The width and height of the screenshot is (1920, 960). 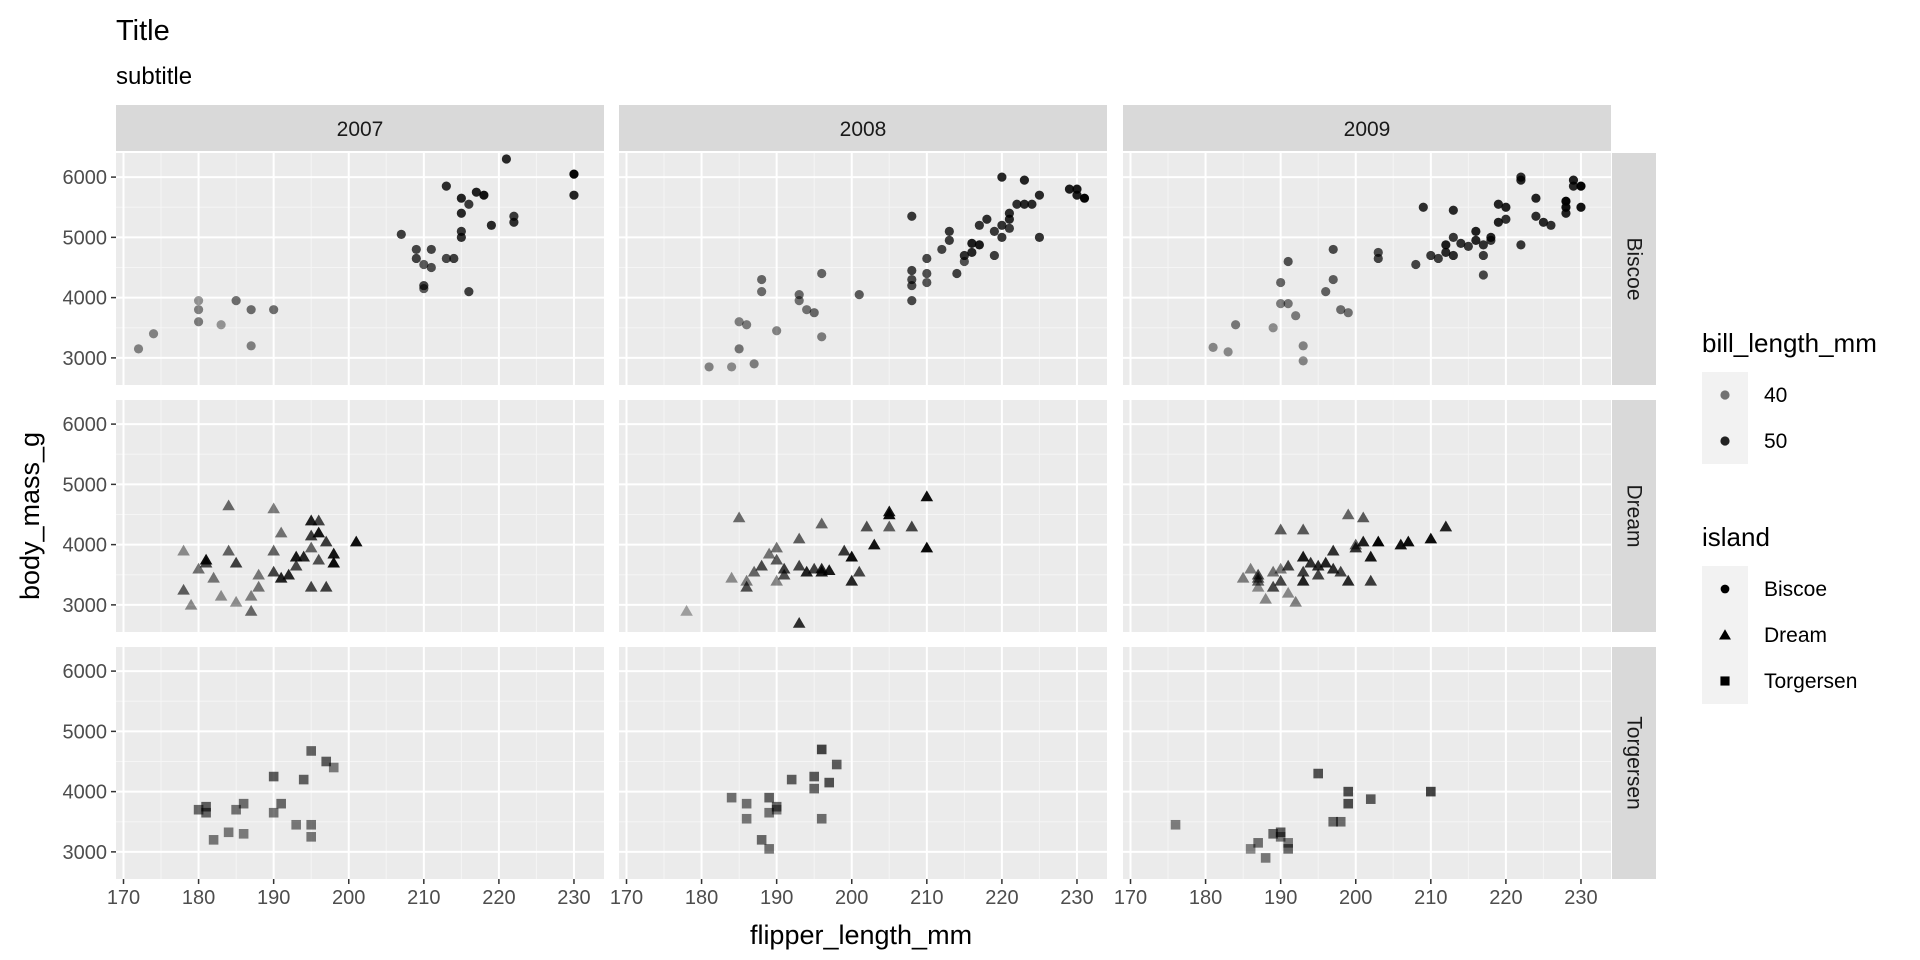 What do you see at coordinates (423, 898) in the screenshot?
I see `x-tick-label: 210` at bounding box center [423, 898].